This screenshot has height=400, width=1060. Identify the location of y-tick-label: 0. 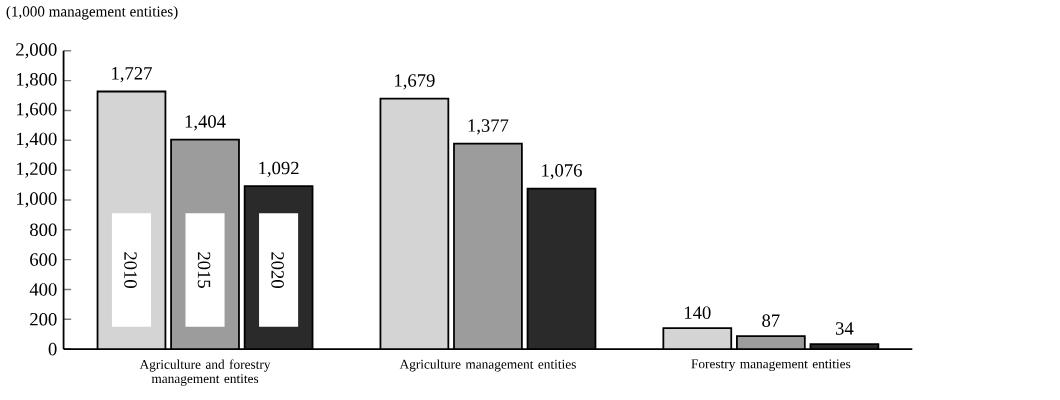
(52, 349).